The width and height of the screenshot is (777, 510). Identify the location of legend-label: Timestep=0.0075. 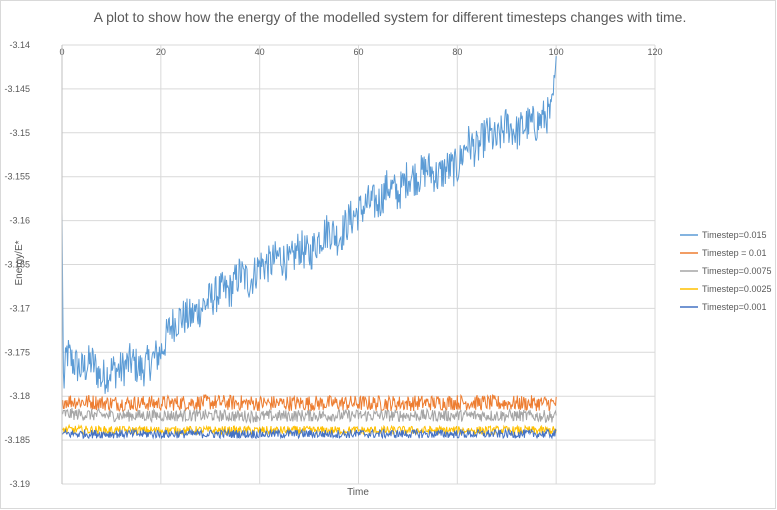
(736, 271).